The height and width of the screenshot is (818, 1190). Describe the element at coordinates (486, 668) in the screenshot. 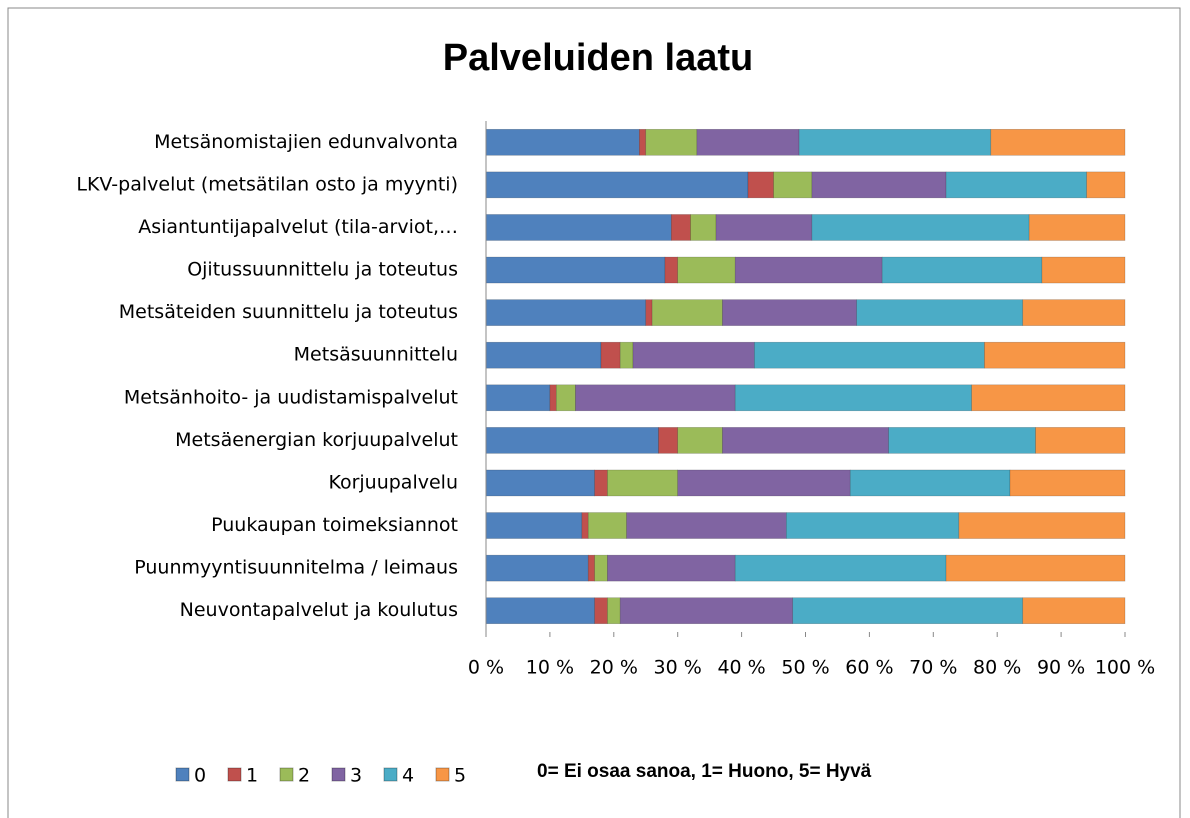

I see `x-tick-label: 0 %` at that location.